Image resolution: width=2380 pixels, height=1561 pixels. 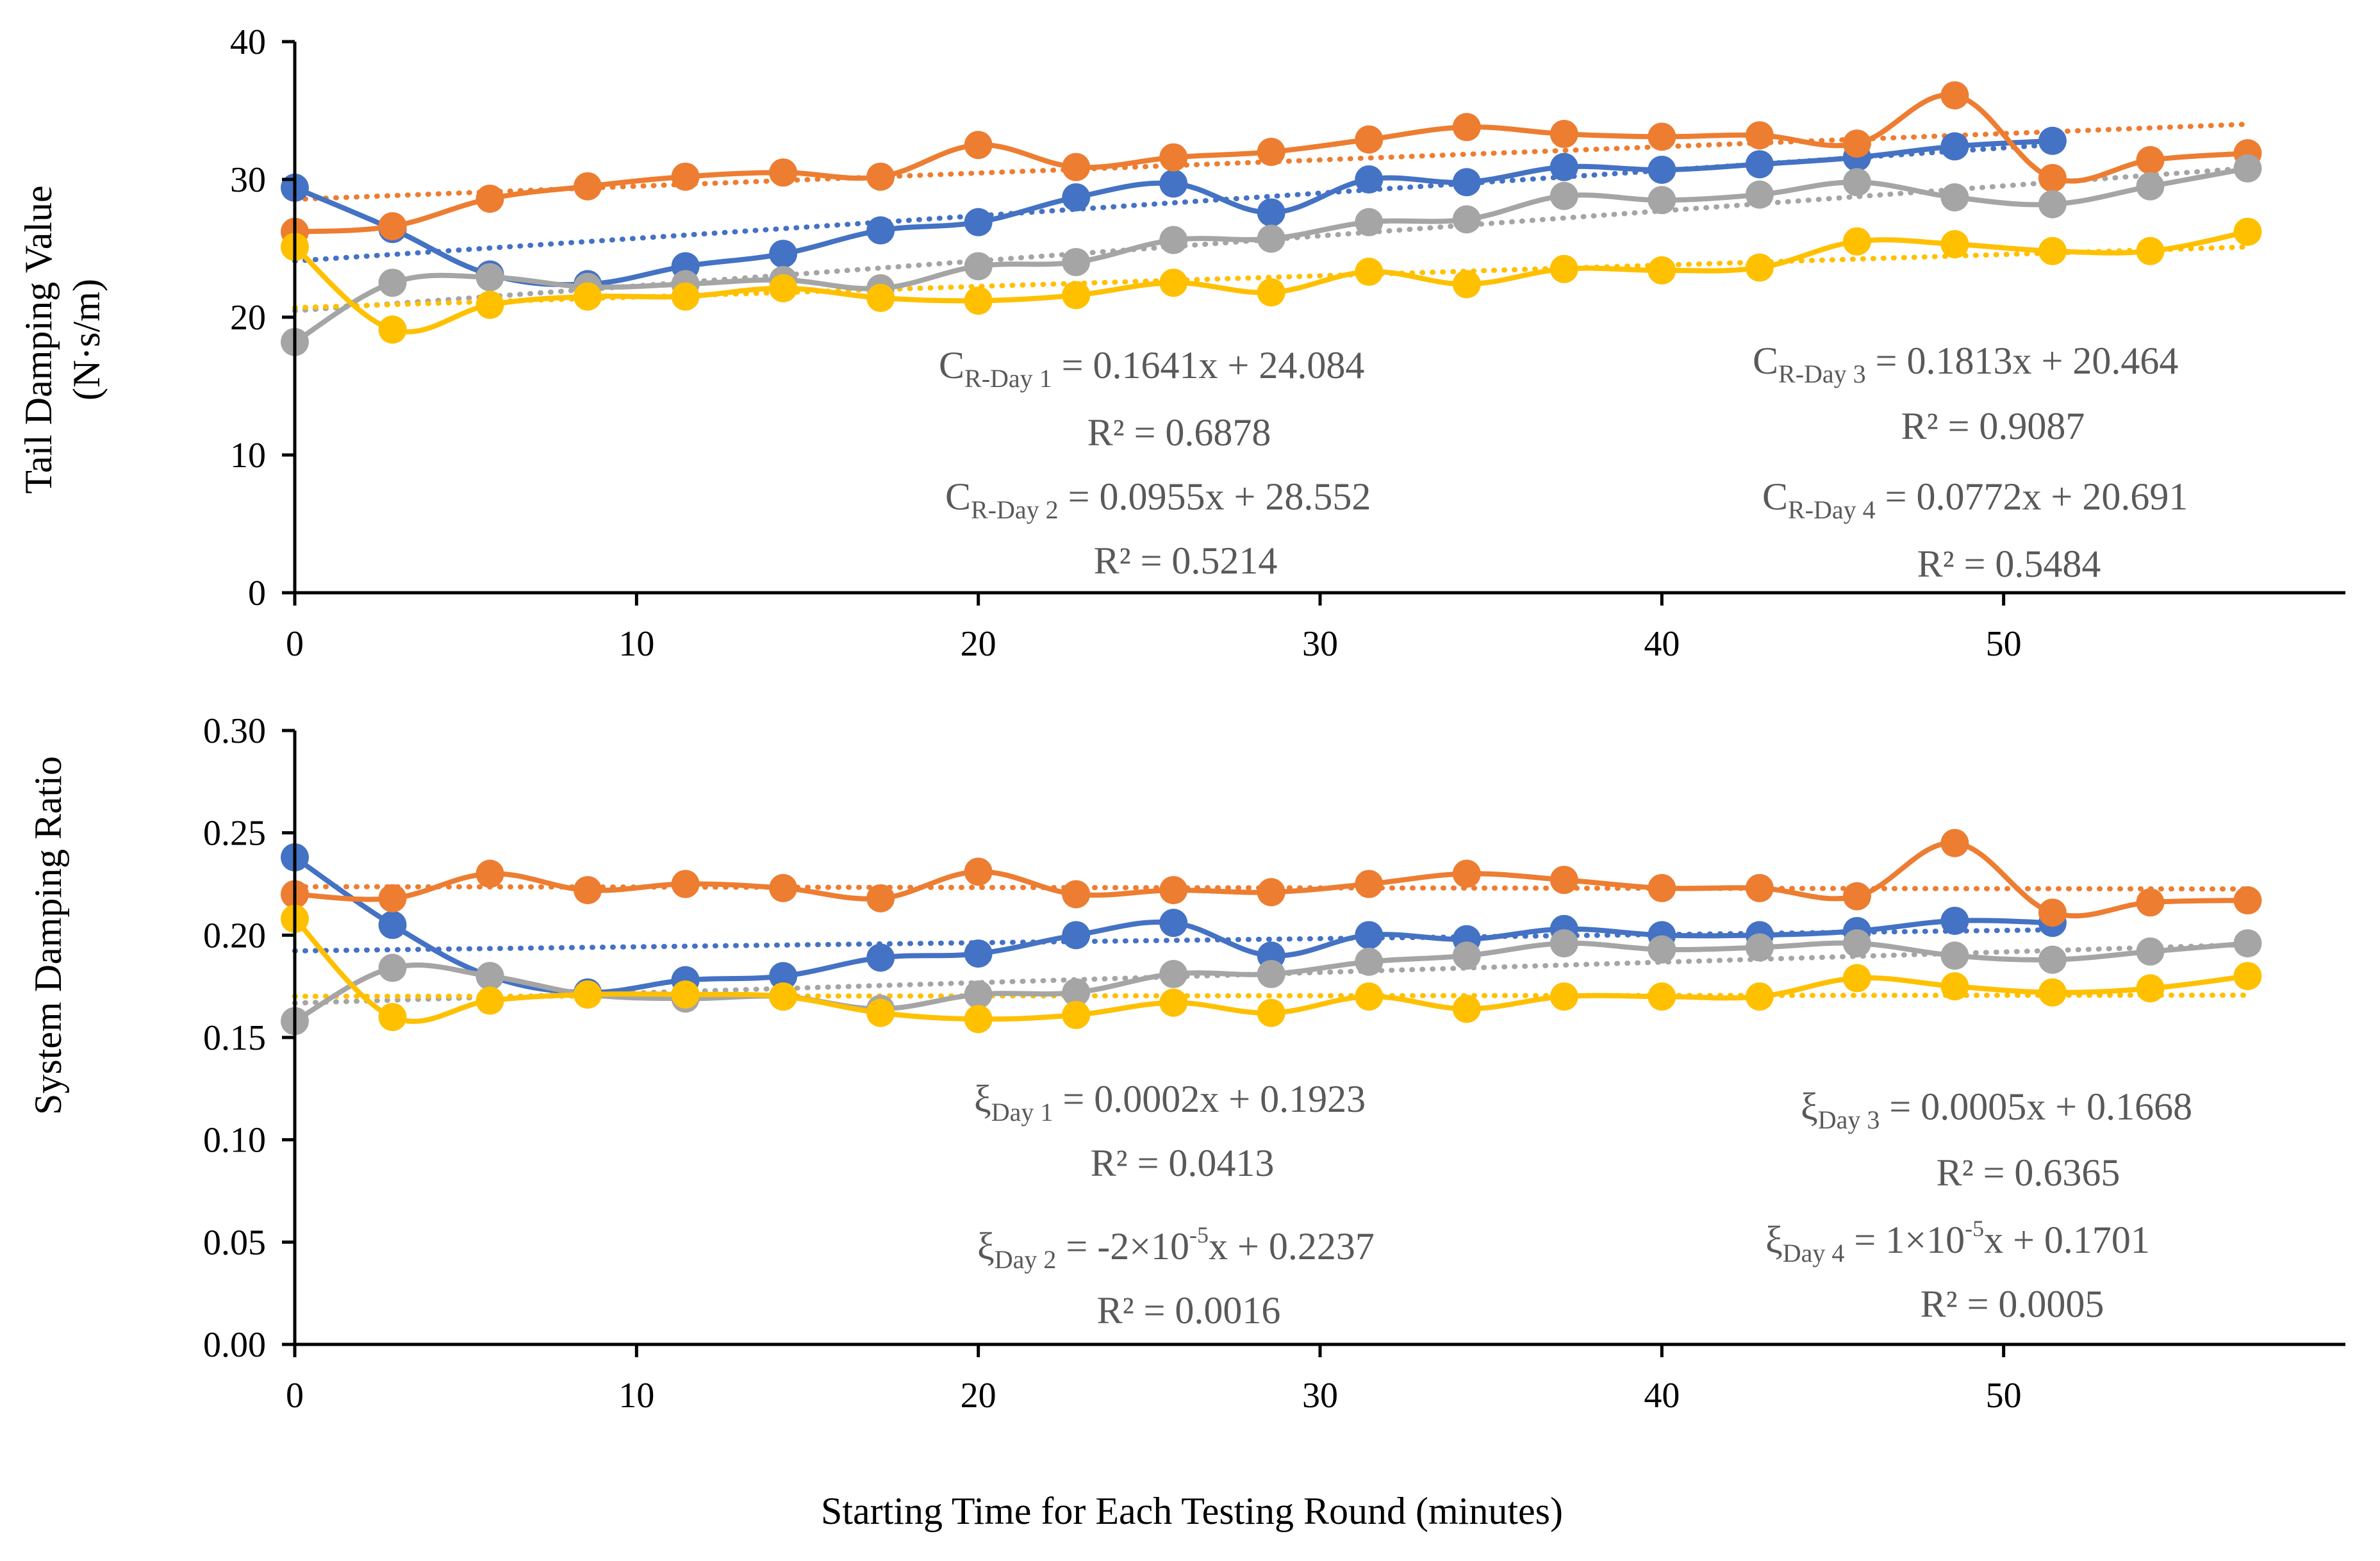 I want to click on bottom-y-tick-label-6: 0.30, so click(x=235, y=731).